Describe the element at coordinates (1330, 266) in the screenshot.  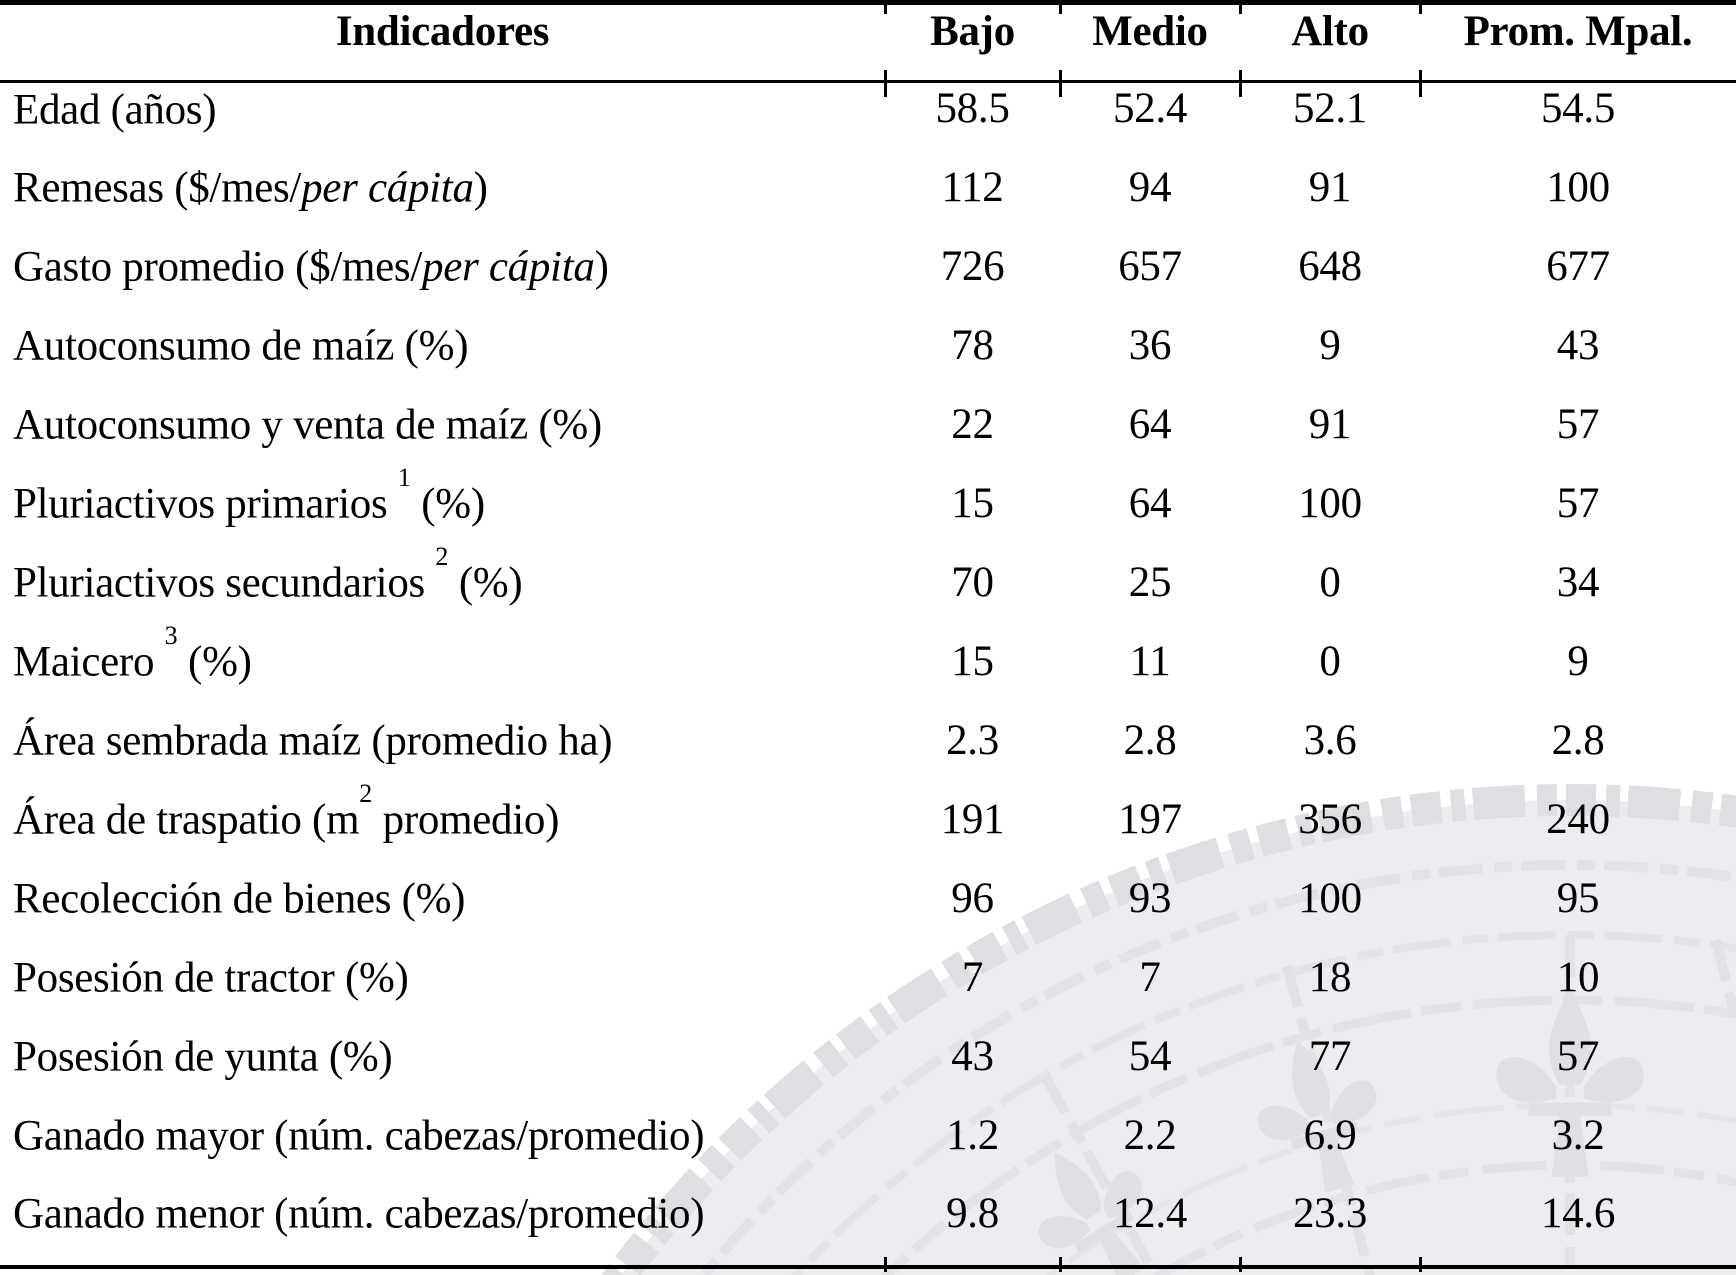
I see `cell-alto: 648` at that location.